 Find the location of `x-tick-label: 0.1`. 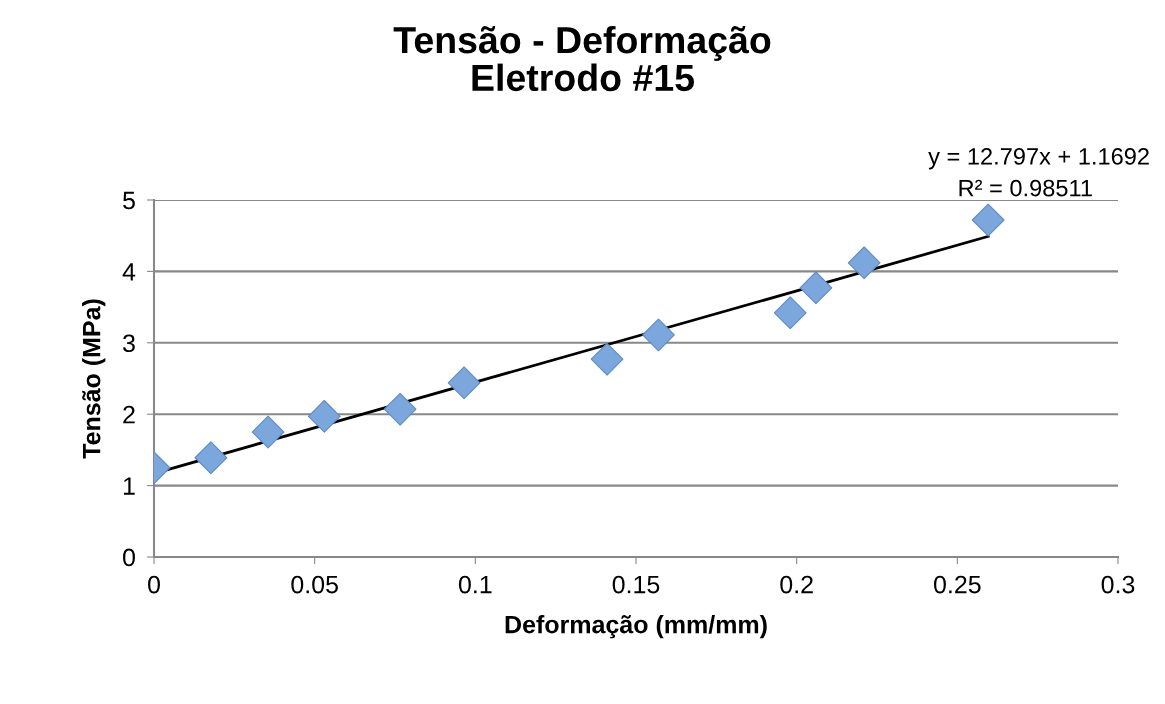

x-tick-label: 0.1 is located at coordinates (475, 584).